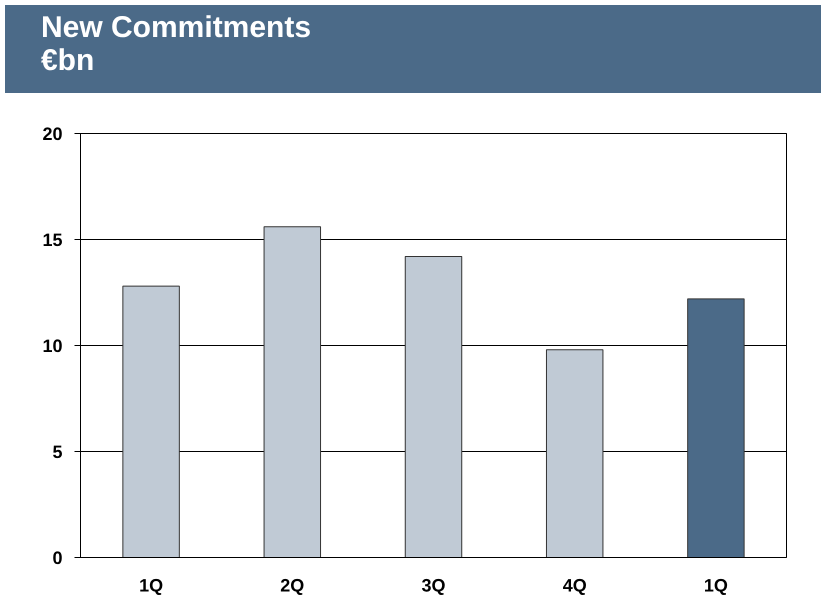 This screenshot has width=826, height=597. What do you see at coordinates (52, 240) in the screenshot?
I see `y-tick-label: 15` at bounding box center [52, 240].